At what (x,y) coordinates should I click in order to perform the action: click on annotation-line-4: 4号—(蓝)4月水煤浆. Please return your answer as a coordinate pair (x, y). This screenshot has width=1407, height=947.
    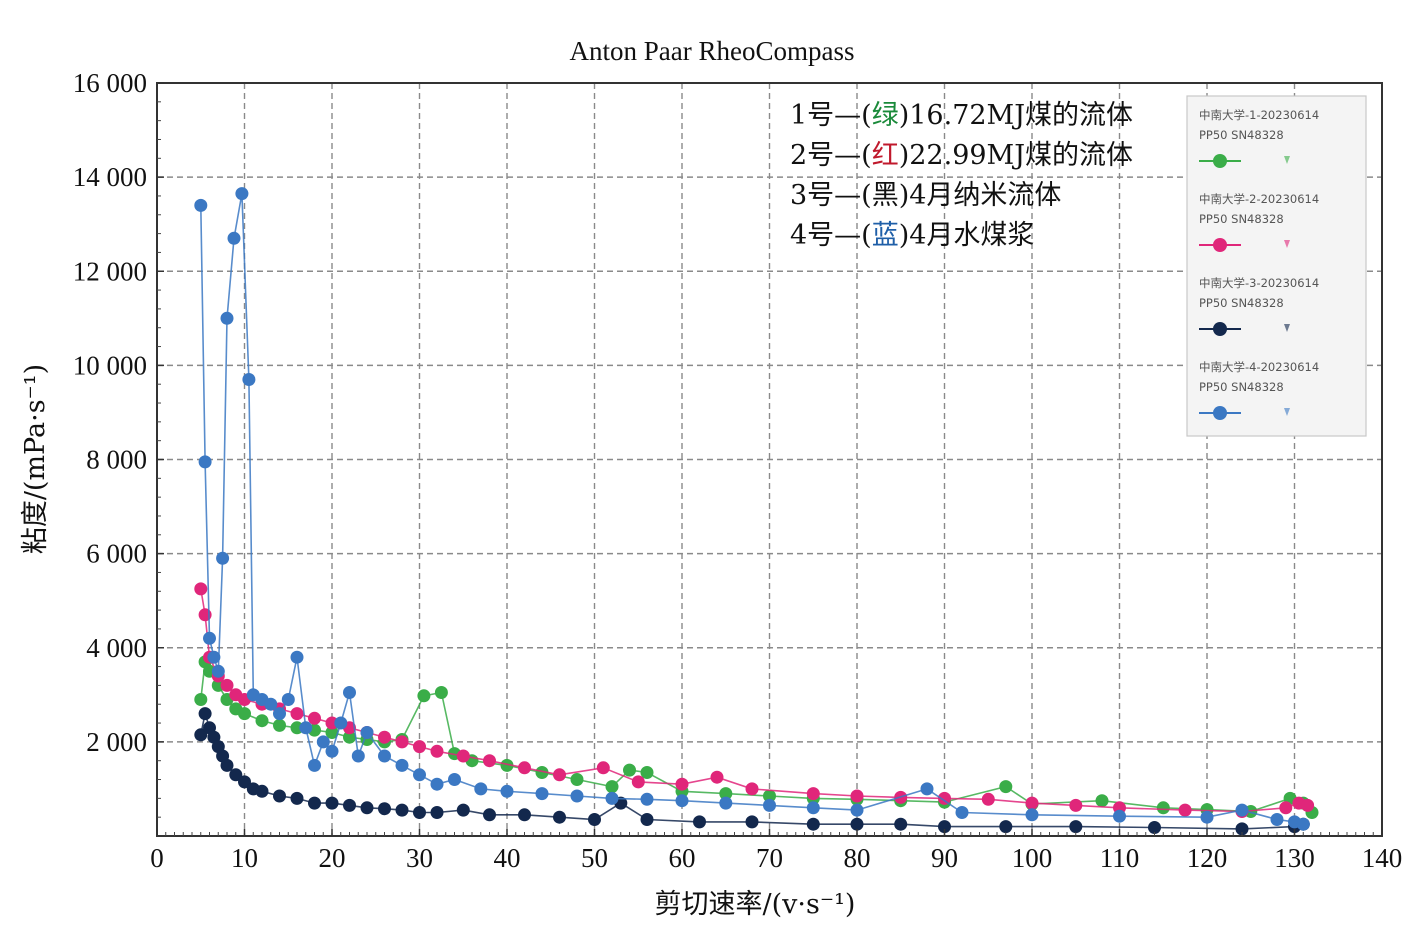
    Looking at the image, I should click on (912, 235).